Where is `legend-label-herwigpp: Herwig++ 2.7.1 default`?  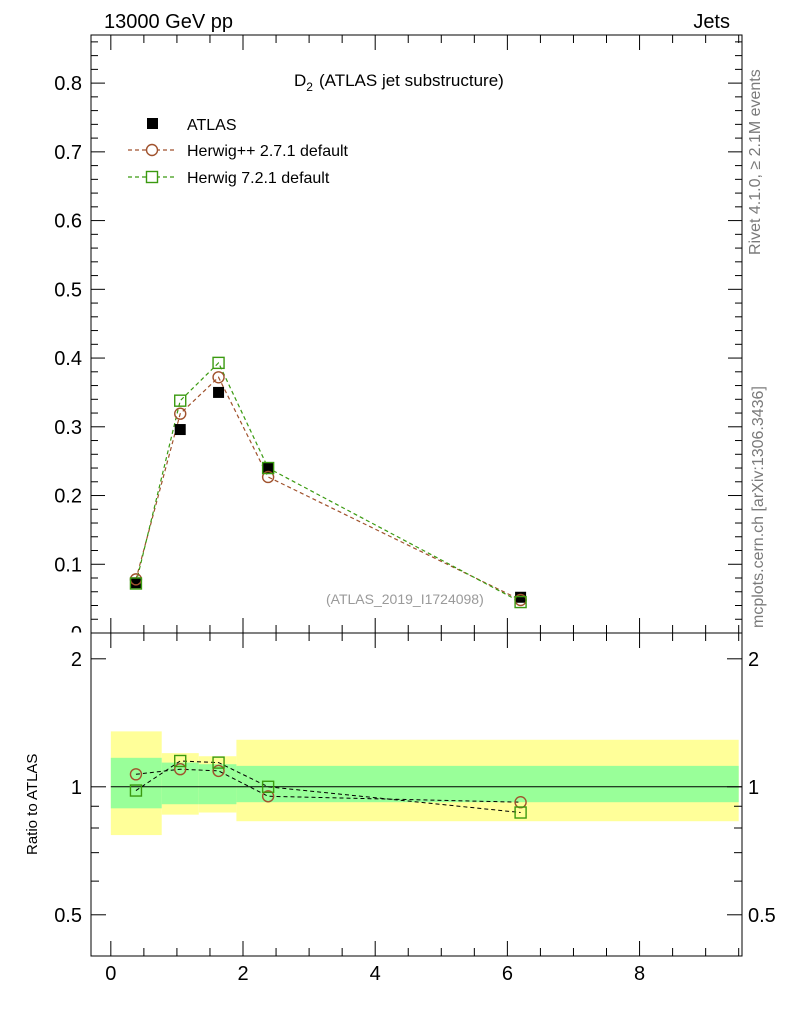 legend-label-herwigpp: Herwig++ 2.7.1 default is located at coordinates (268, 151).